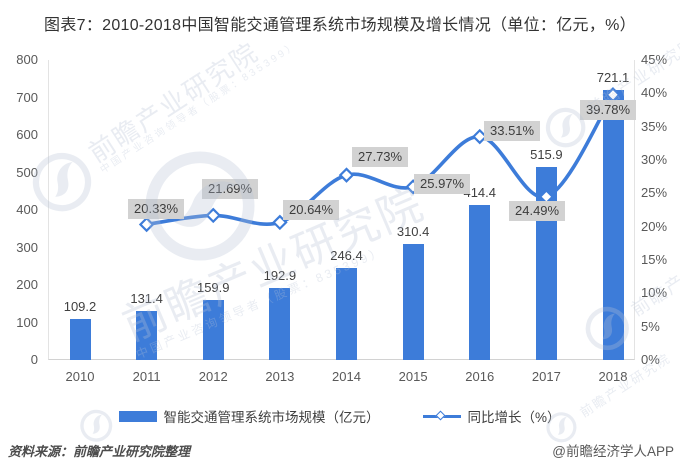 This screenshot has width=680, height=467. What do you see at coordinates (413, 376) in the screenshot?
I see `x-axis-label-2015: 2015` at bounding box center [413, 376].